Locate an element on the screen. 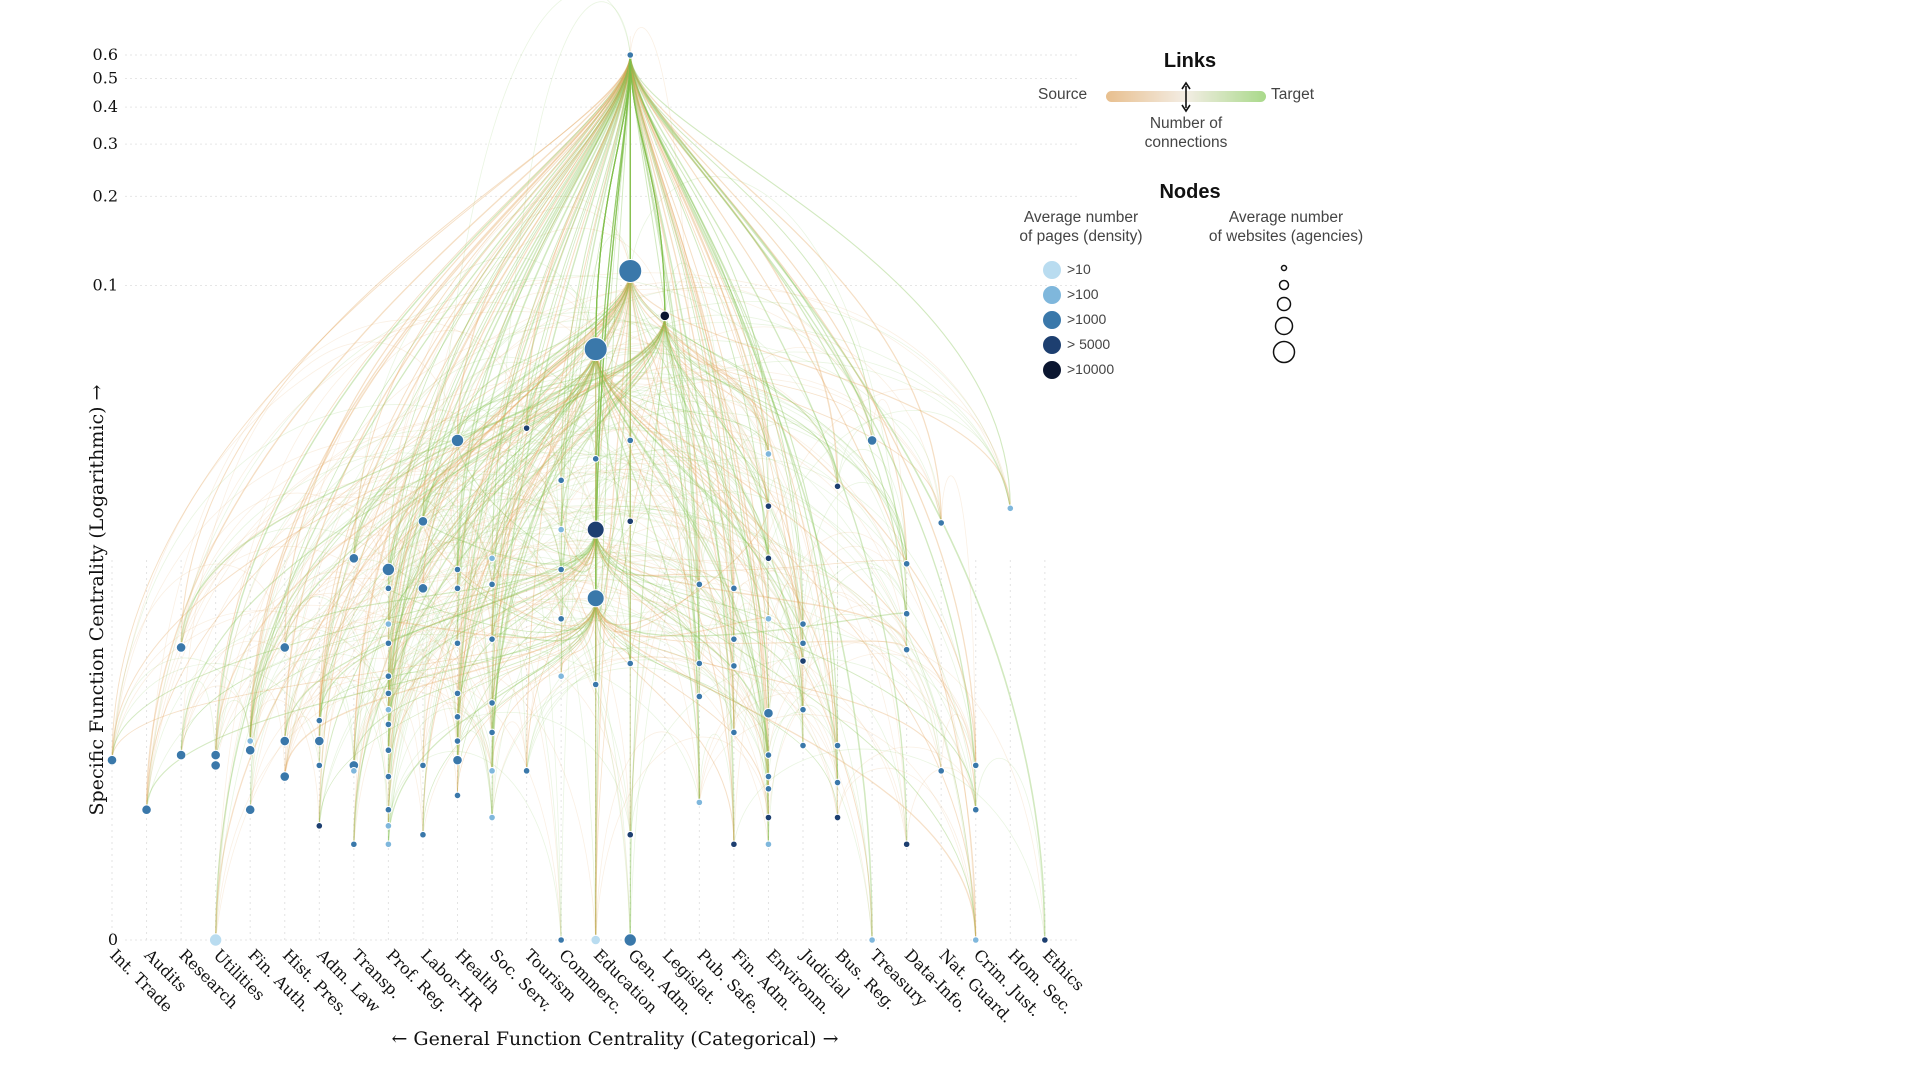 This screenshot has width=1920, height=1080. y-tick-label: 0 is located at coordinates (113, 939).